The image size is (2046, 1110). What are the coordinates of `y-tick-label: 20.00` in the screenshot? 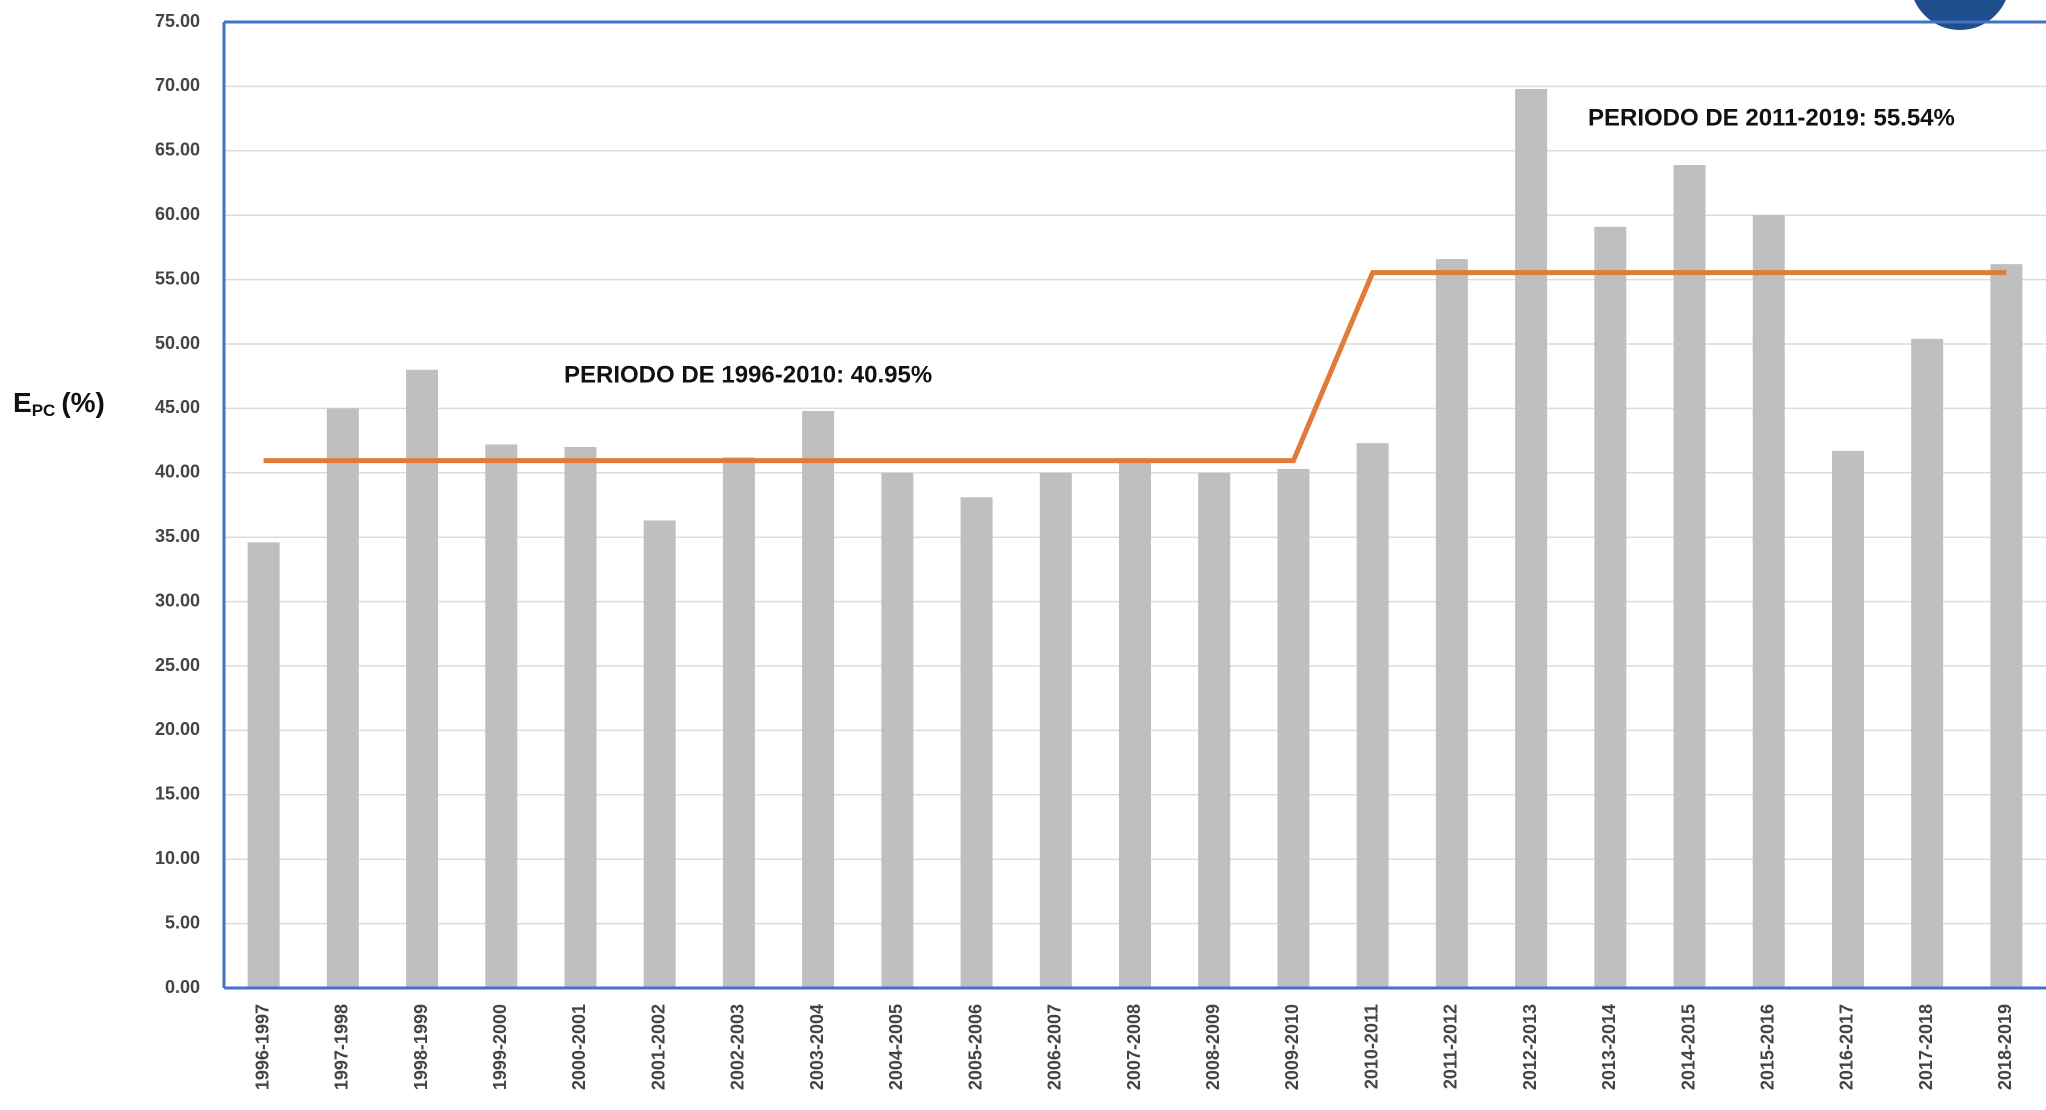 It's located at (177, 729).